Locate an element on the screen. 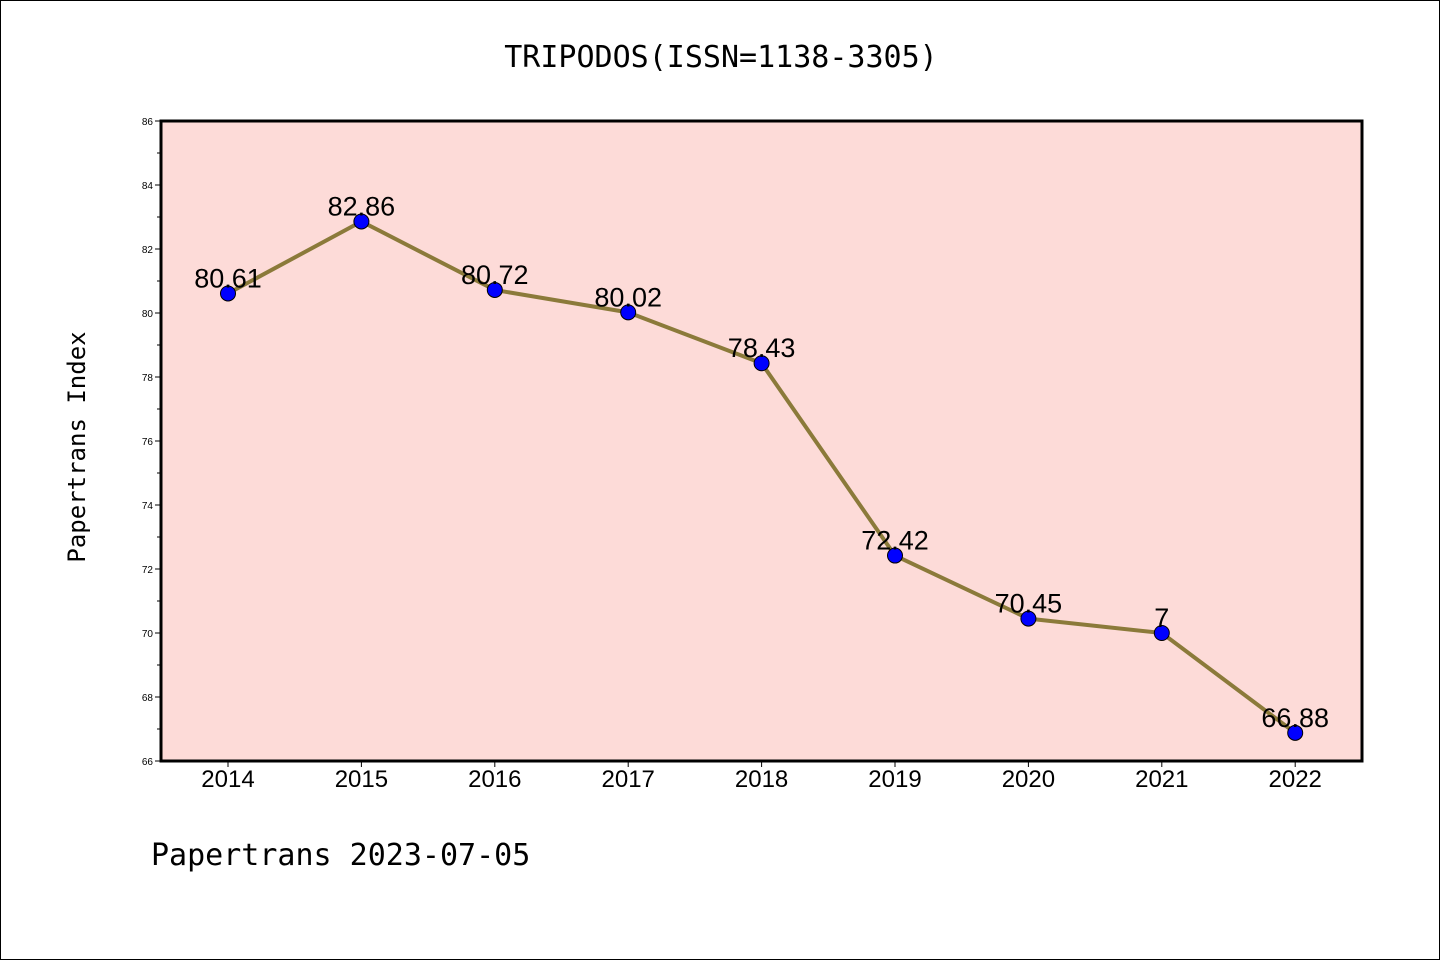  y-tick-label: 76 is located at coordinates (148, 442).